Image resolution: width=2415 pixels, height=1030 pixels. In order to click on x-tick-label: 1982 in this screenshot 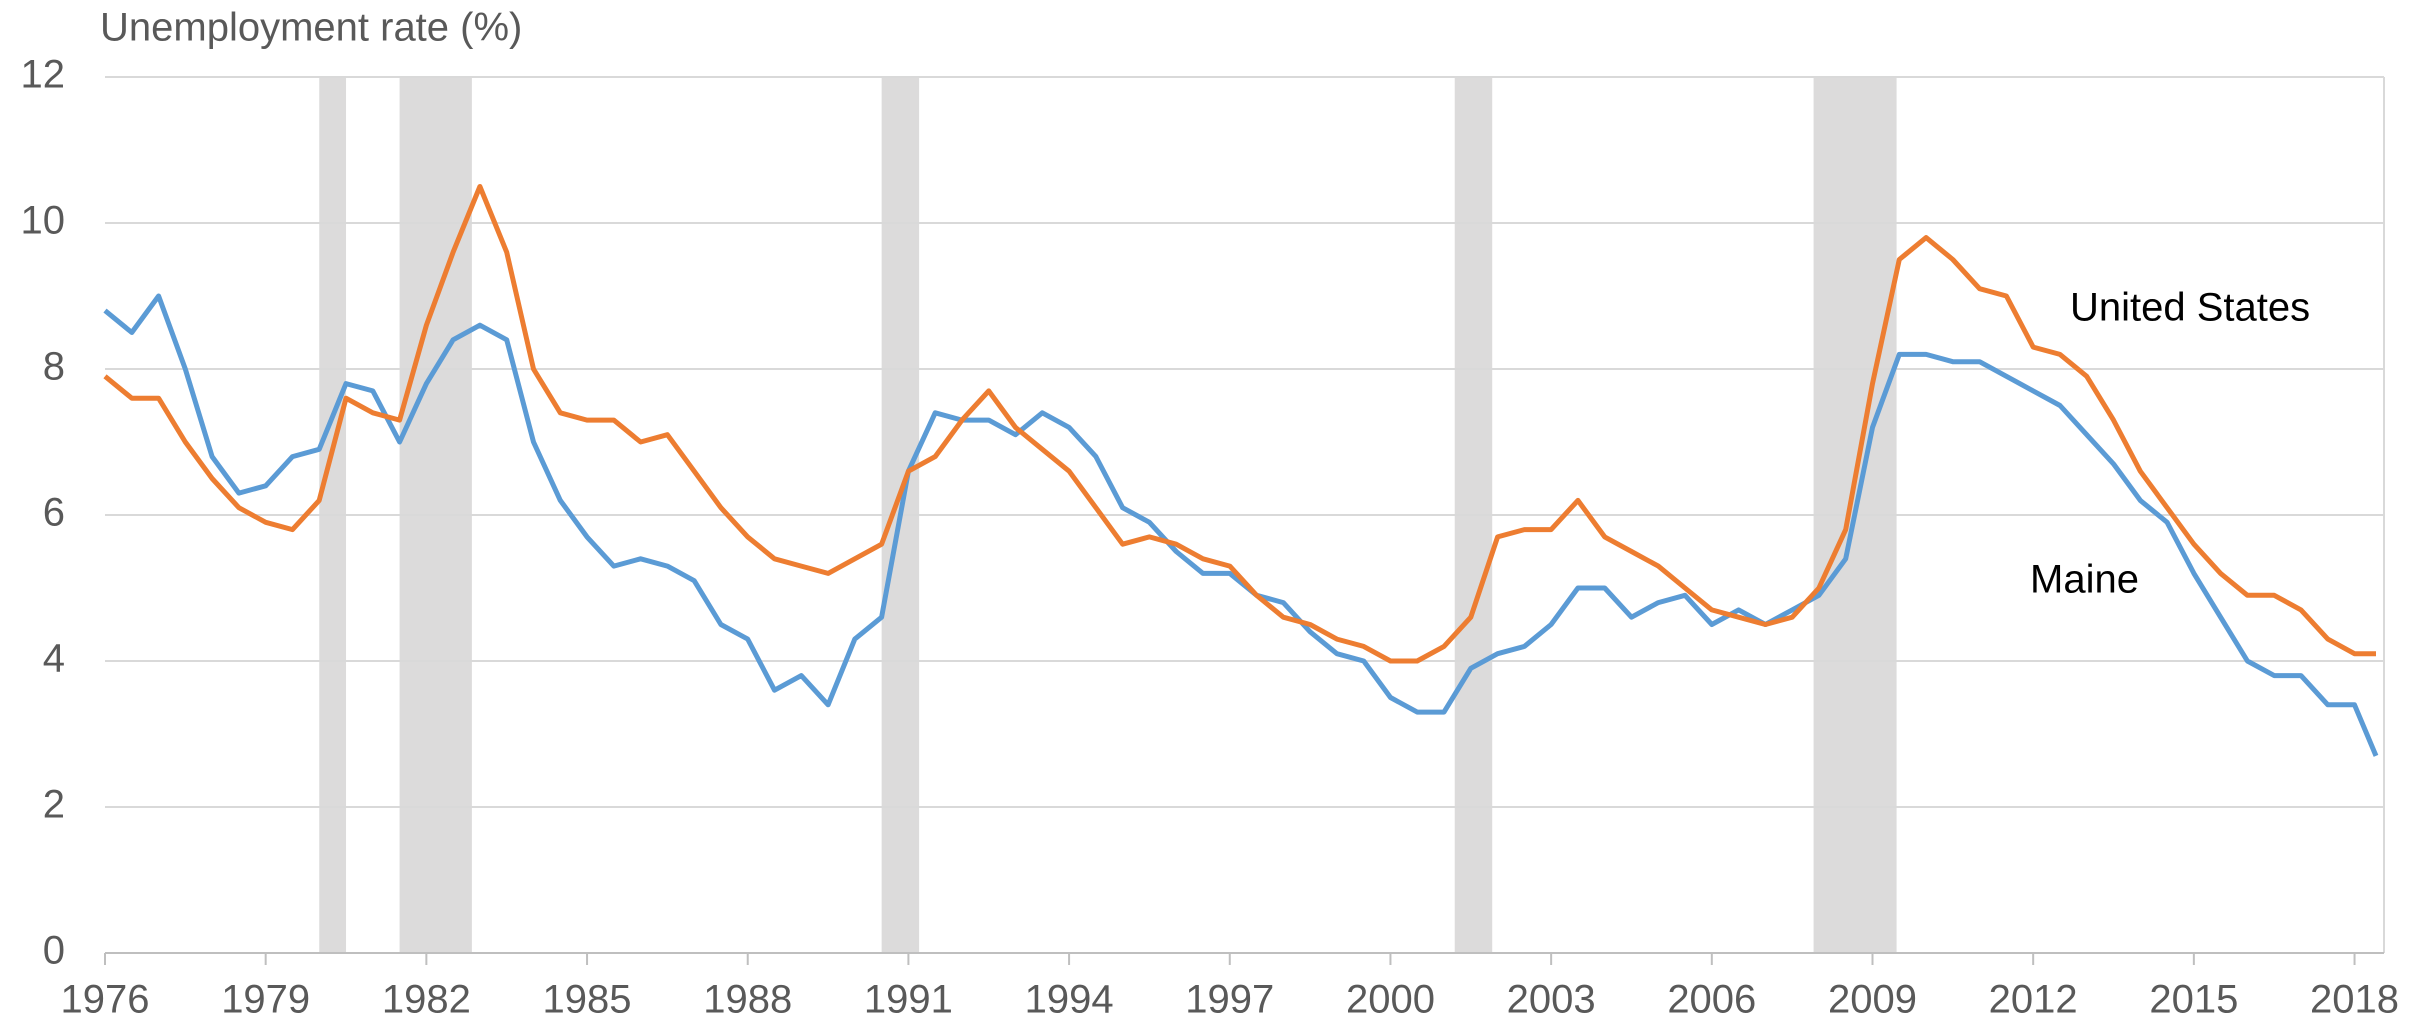, I will do `click(426, 1000)`.